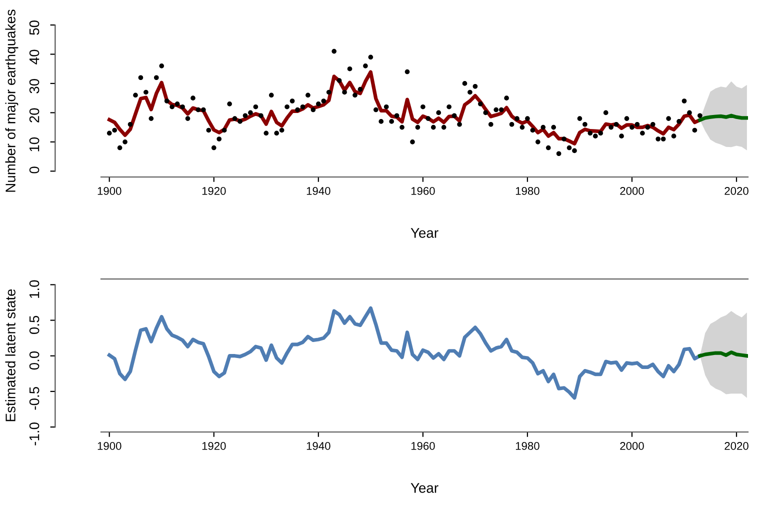  Describe the element at coordinates (34, 398) in the screenshot. I see `y-tick-label: -0.5` at that location.